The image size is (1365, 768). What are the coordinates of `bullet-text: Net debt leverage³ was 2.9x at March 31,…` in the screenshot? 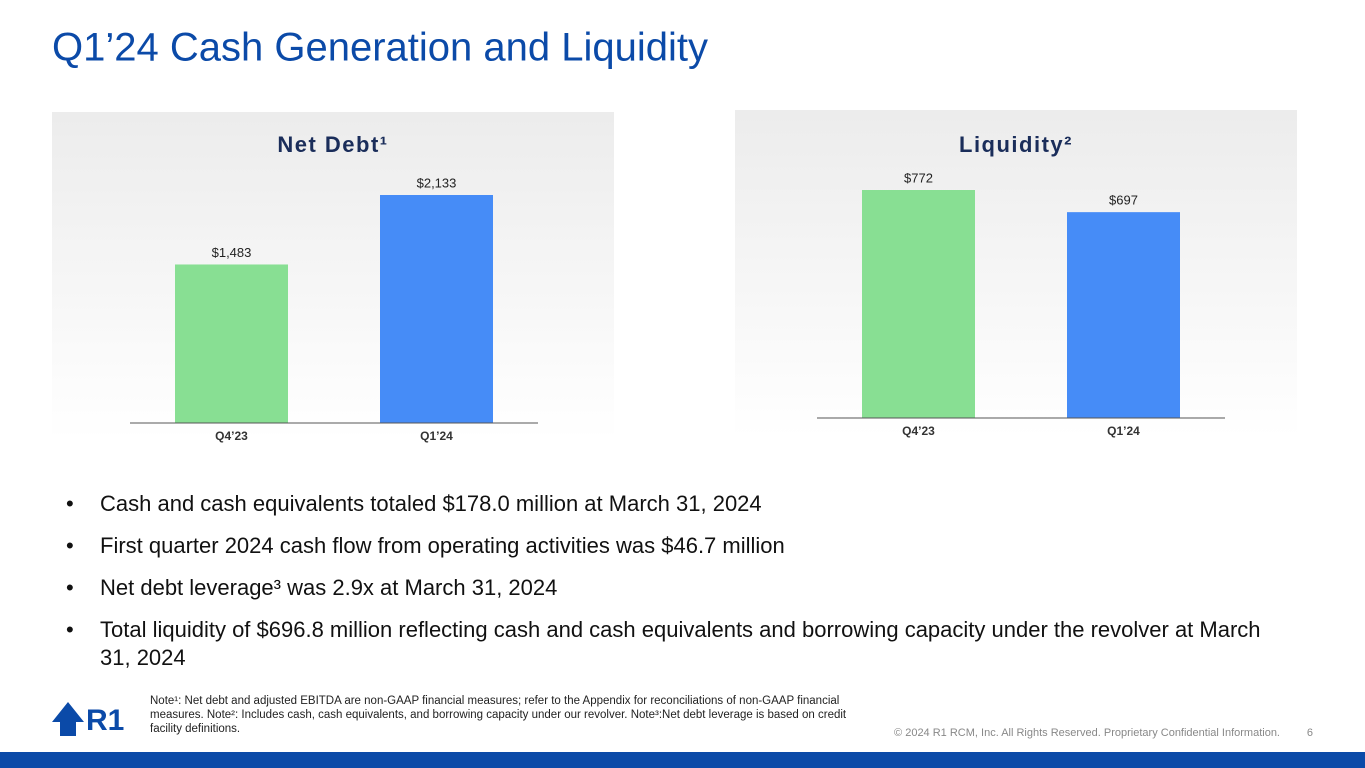 It's located at (329, 587).